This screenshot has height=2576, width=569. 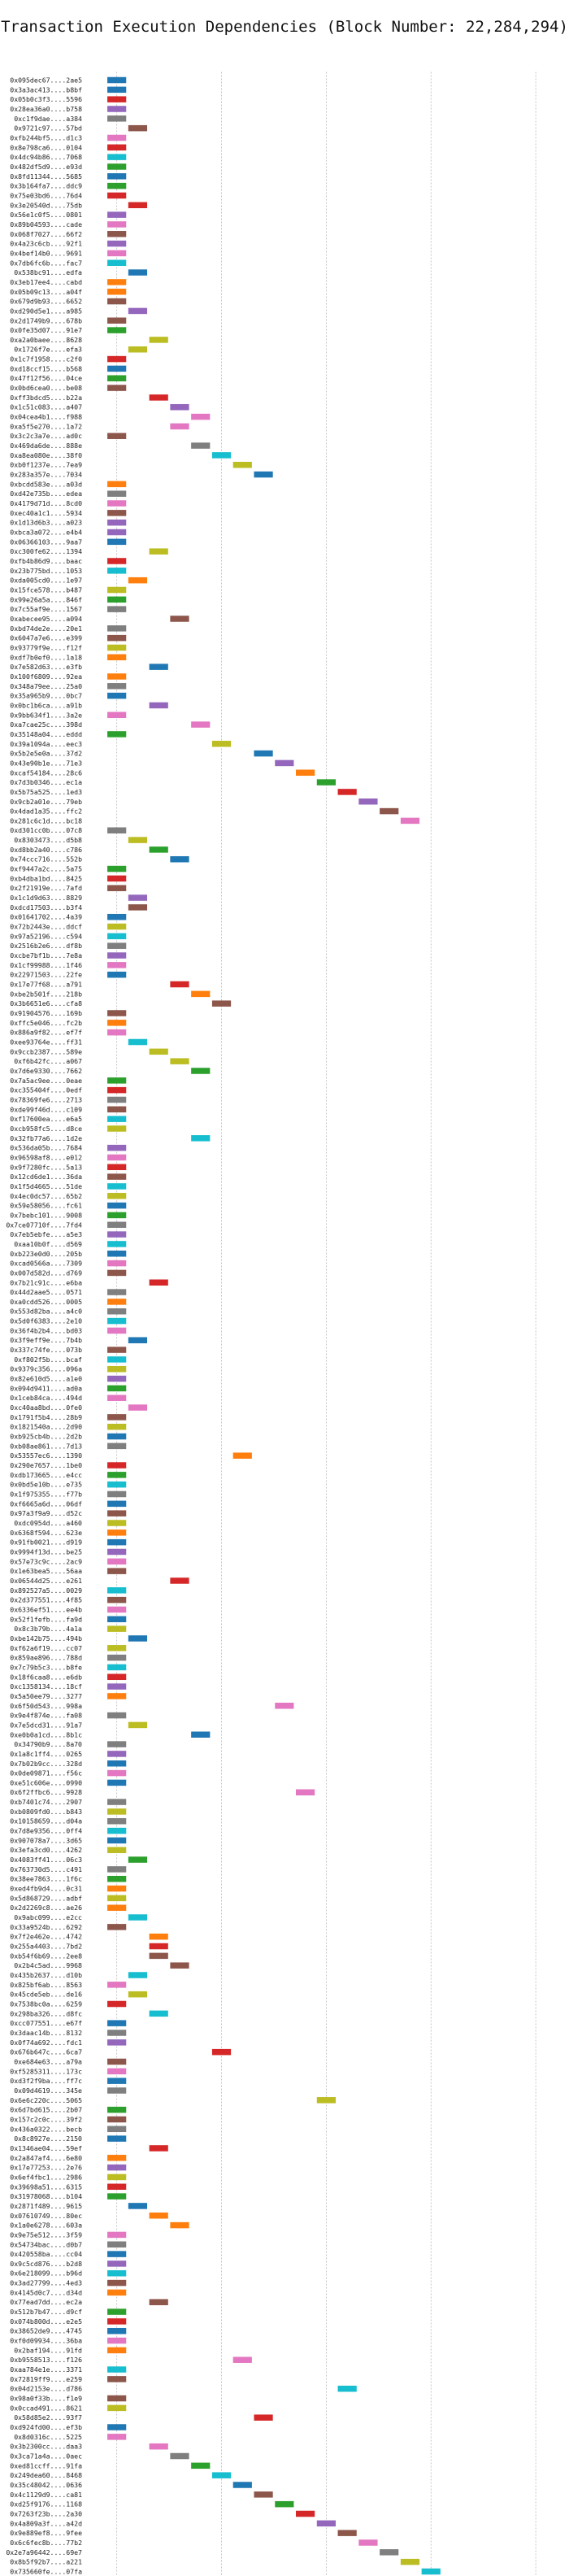 What do you see at coordinates (46, 1927) in the screenshot?
I see `y-tick-label: 0x33a9524b....6292` at bounding box center [46, 1927].